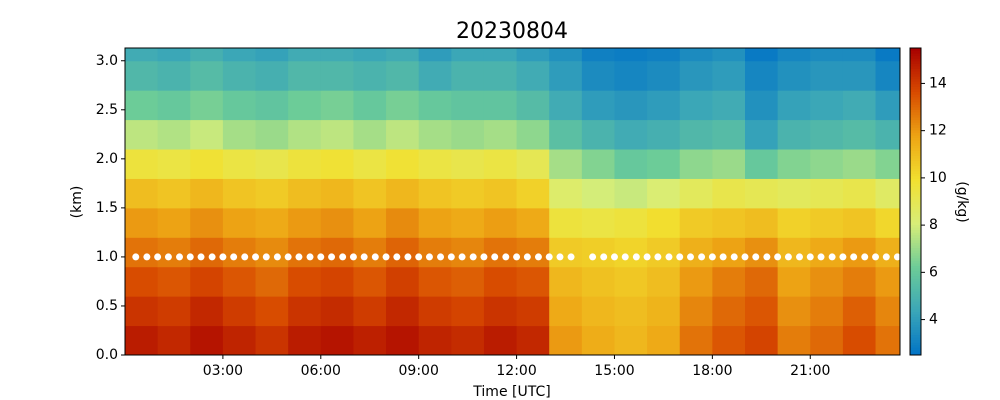  What do you see at coordinates (107, 257) in the screenshot?
I see `y-tick-label: 1.0` at bounding box center [107, 257].